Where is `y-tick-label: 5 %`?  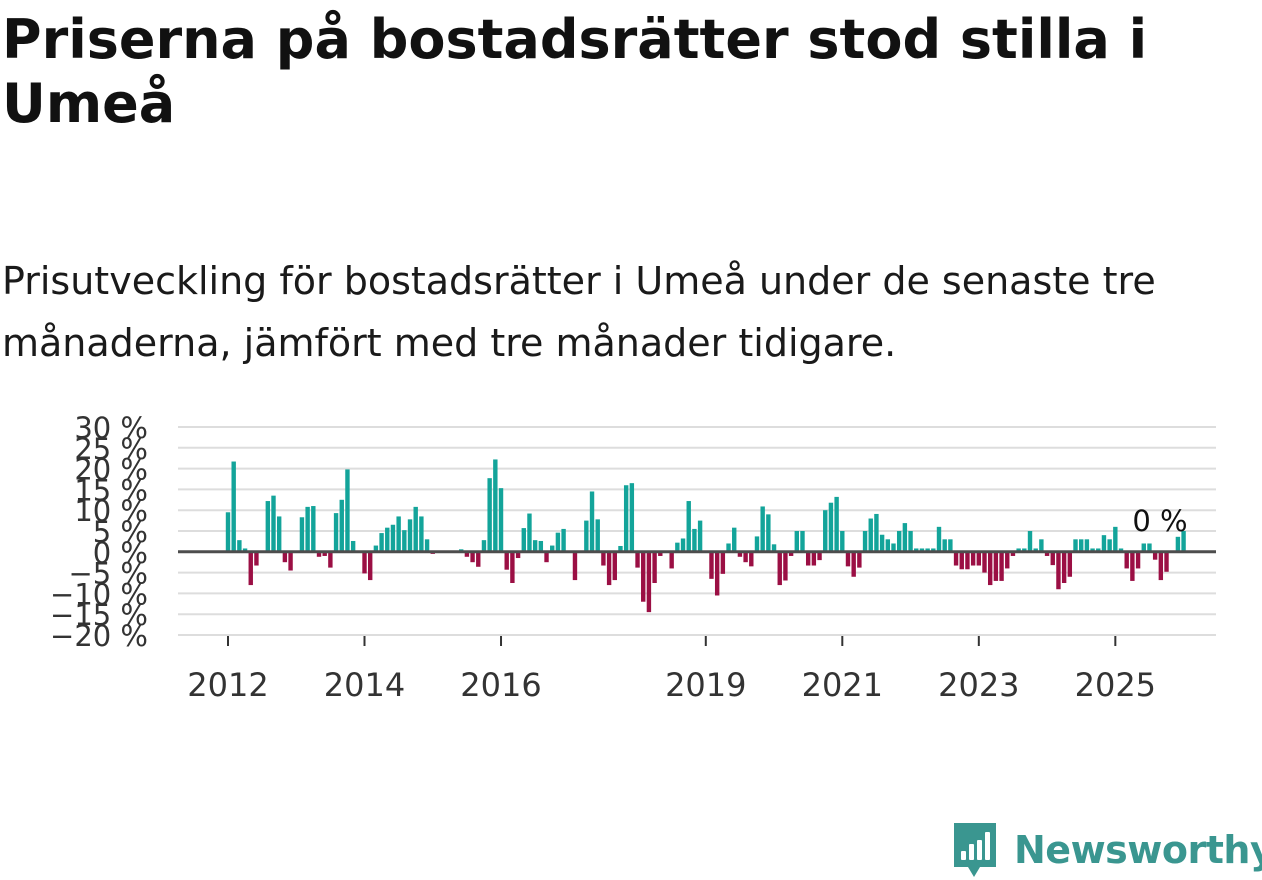 y-tick-label: 5 % is located at coordinates (120, 532).